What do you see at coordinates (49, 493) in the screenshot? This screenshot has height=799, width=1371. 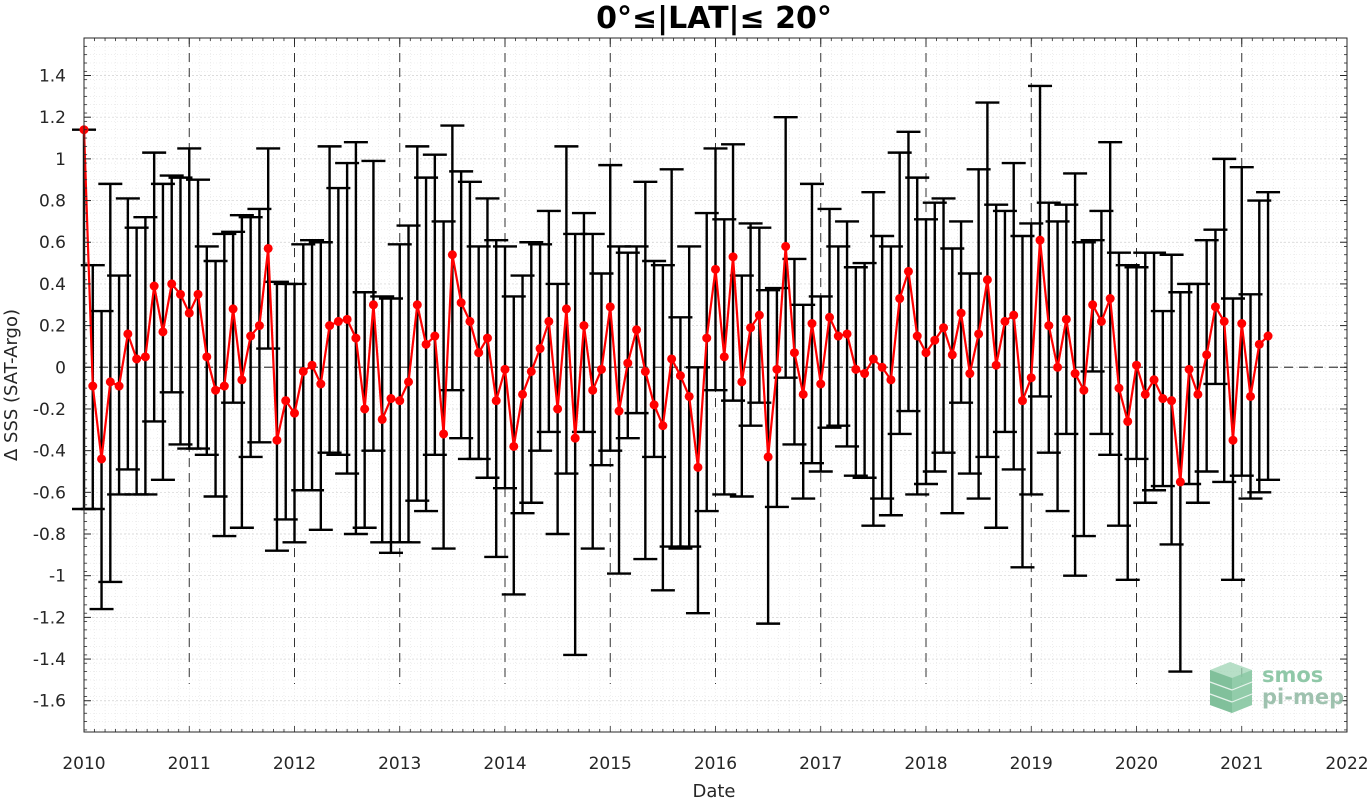 I see `y-tick-label: -0.6` at bounding box center [49, 493].